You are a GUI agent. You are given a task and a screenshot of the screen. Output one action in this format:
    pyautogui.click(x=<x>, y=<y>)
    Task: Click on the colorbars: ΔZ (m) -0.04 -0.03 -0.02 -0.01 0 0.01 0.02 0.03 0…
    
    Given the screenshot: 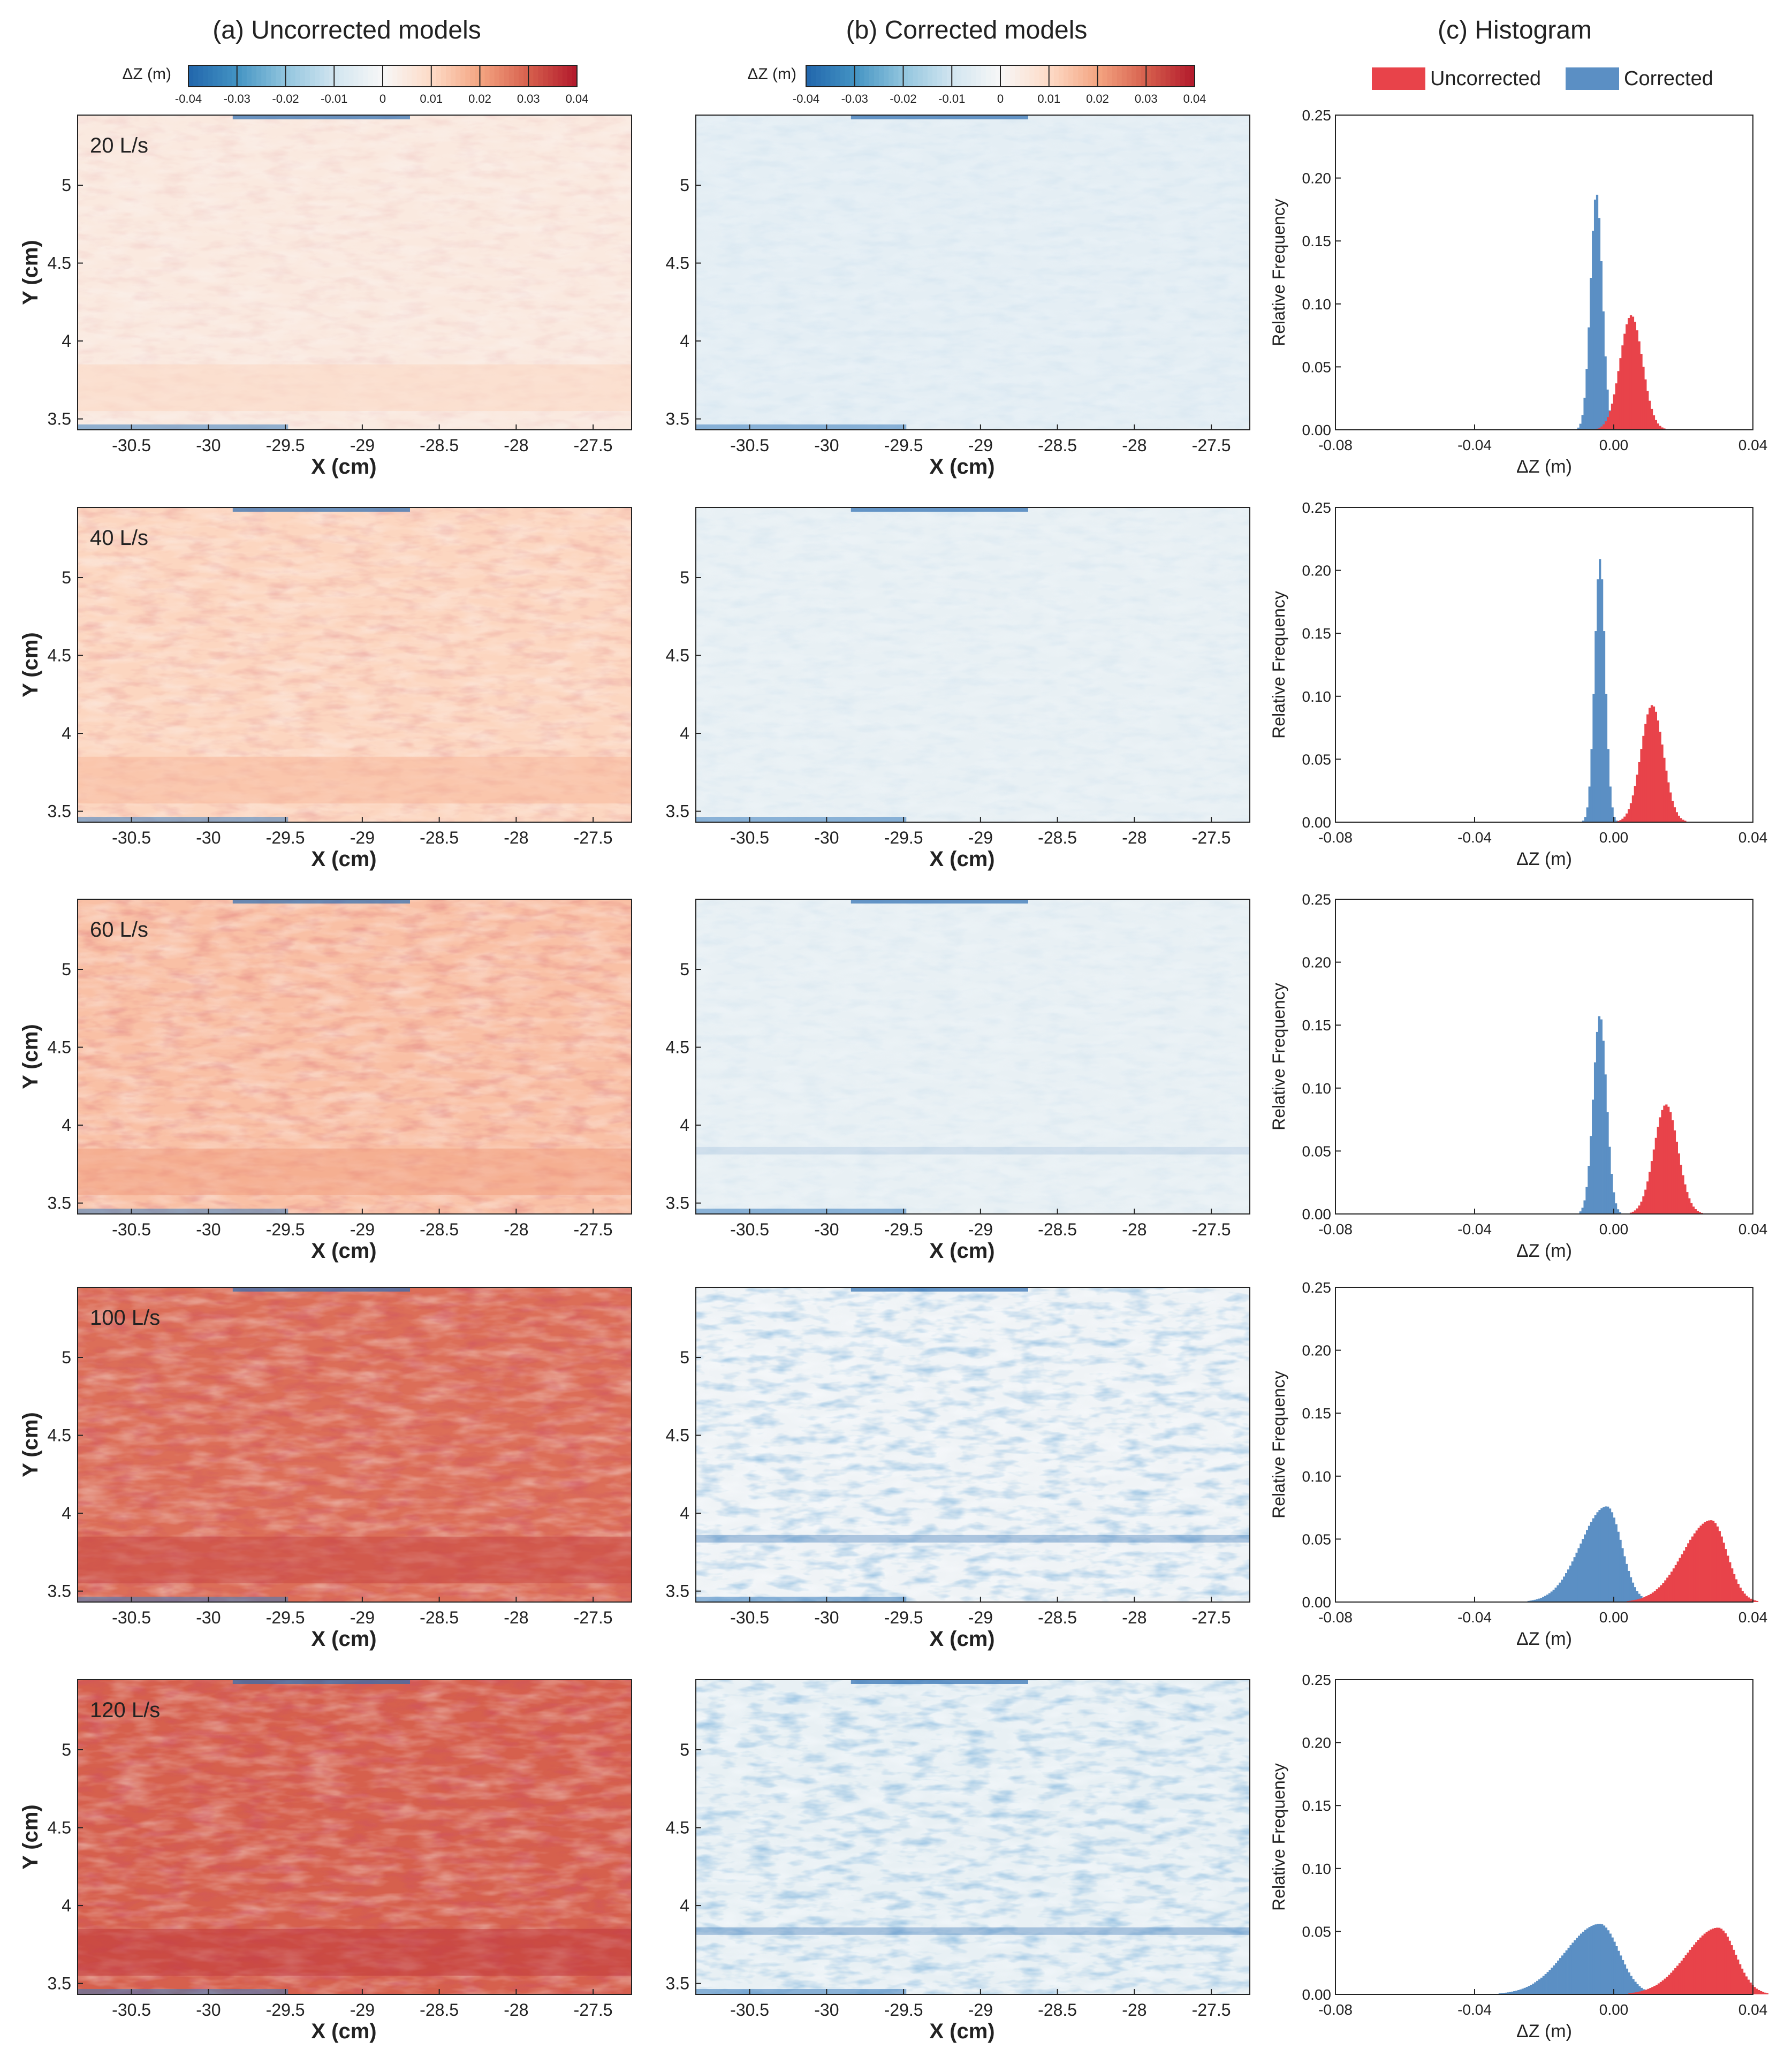 What is the action you would take?
    pyautogui.click(x=664, y=85)
    